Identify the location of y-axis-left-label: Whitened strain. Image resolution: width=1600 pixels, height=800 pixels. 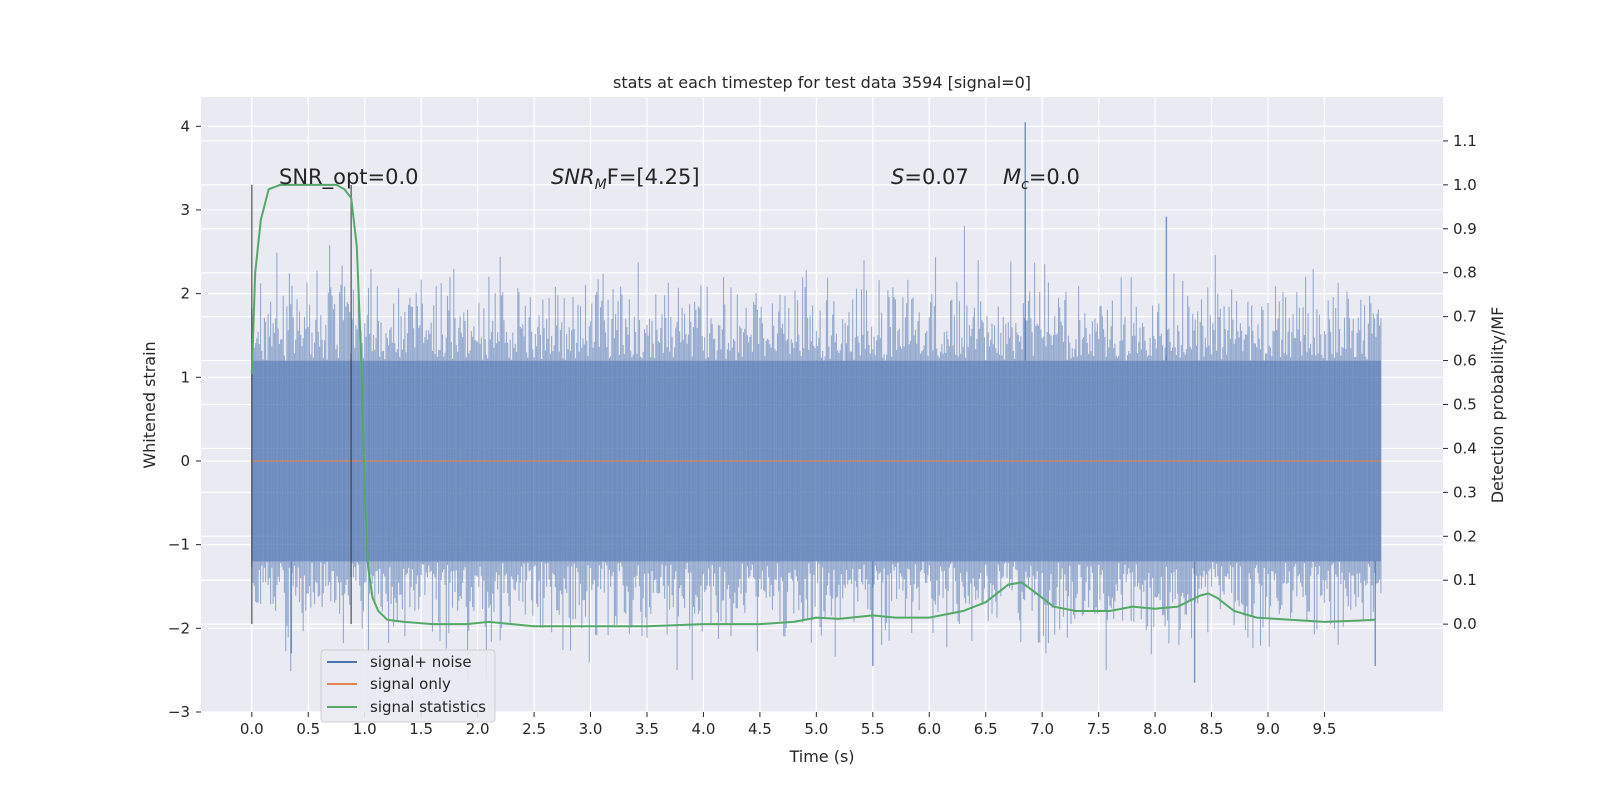
(149, 404).